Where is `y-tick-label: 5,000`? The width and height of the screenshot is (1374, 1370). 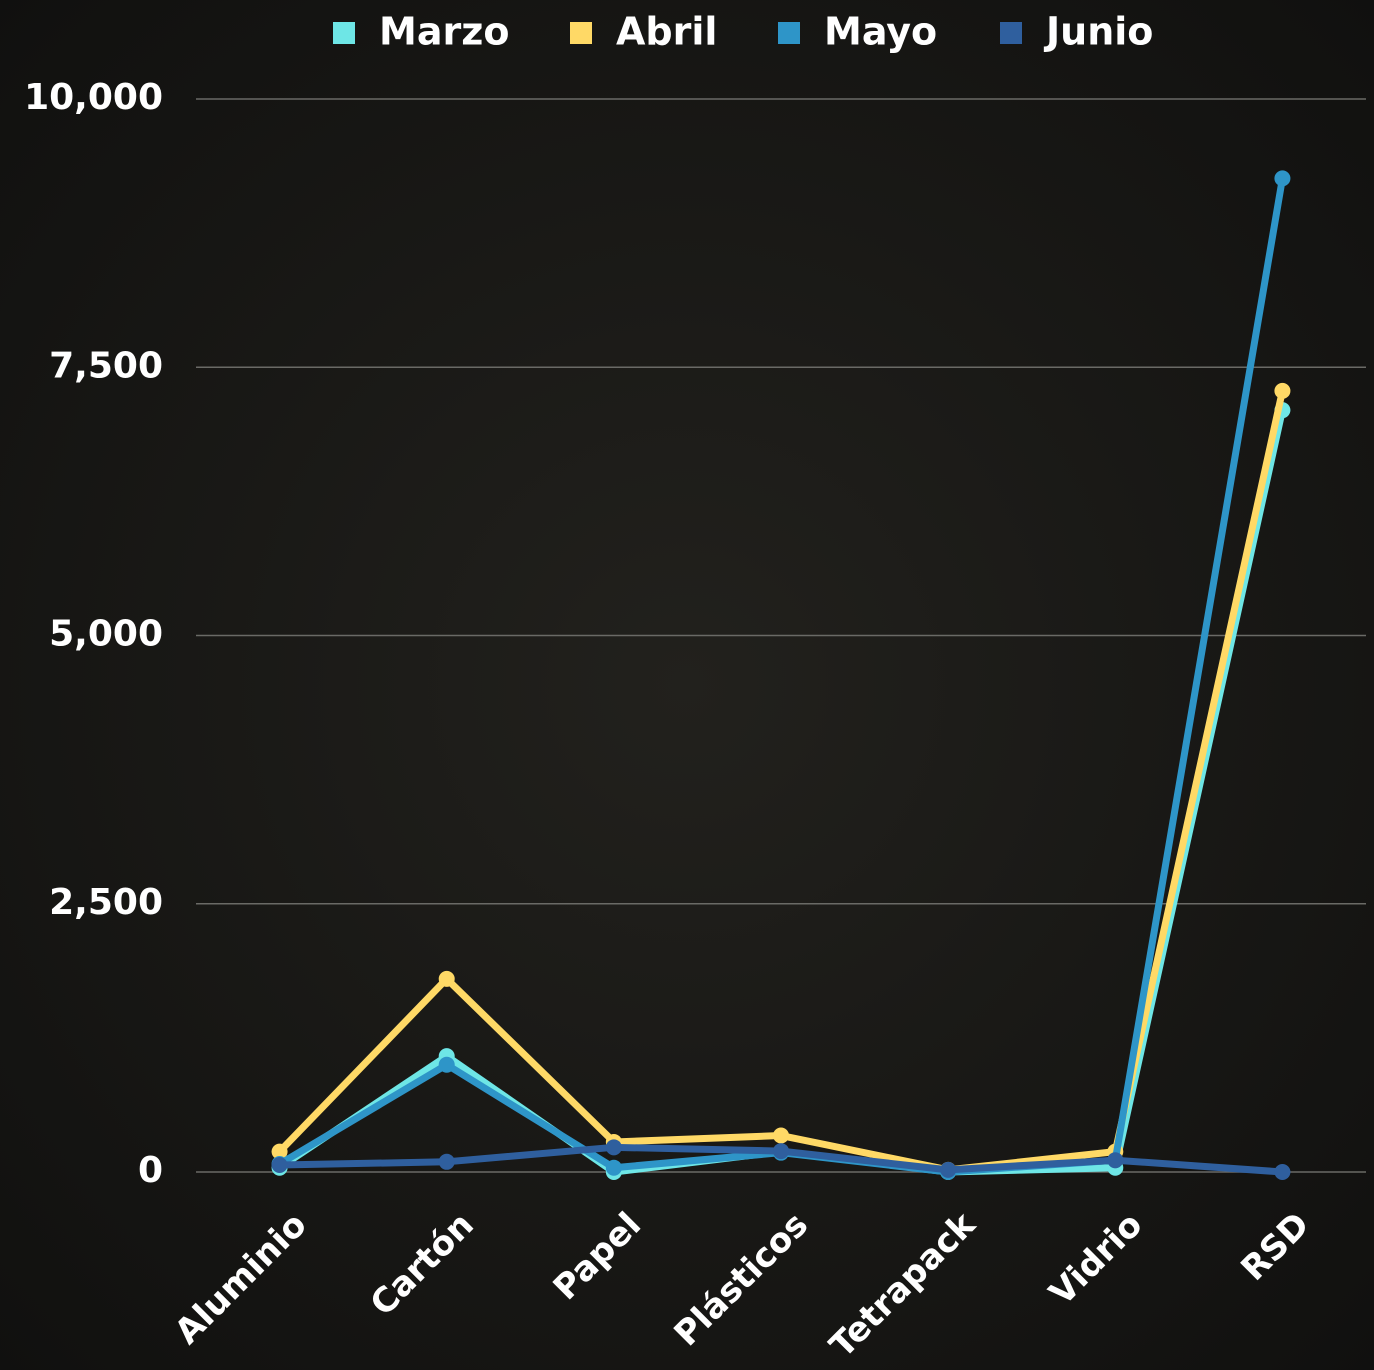
y-tick-label: 5,000 is located at coordinates (106, 634).